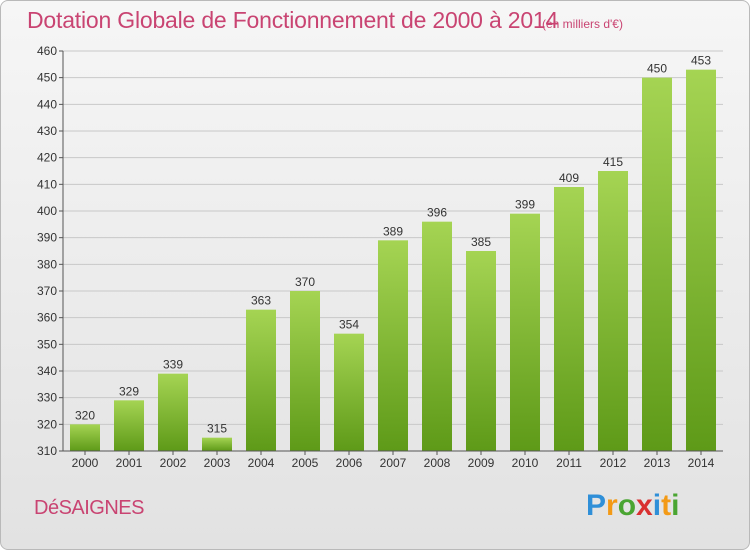 This screenshot has width=750, height=550. What do you see at coordinates (47, 398) in the screenshot?
I see `y-tick-label: 330` at bounding box center [47, 398].